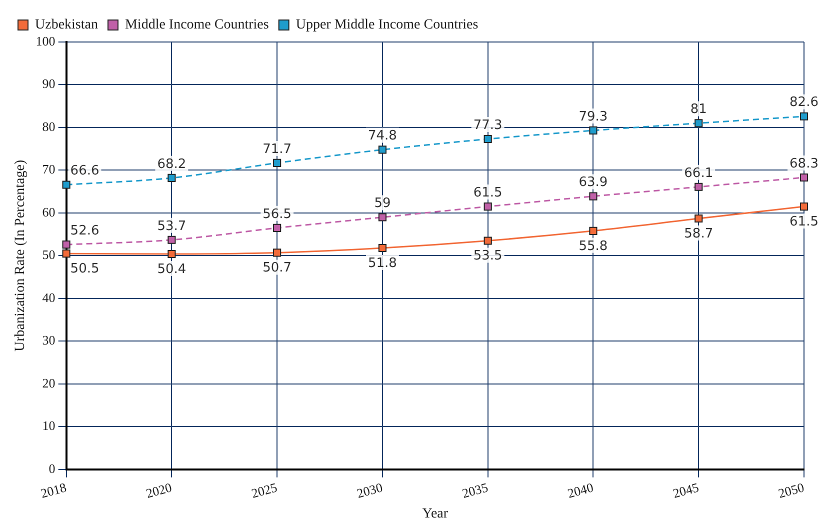  I want to click on data-label: 53.5, so click(487, 256).